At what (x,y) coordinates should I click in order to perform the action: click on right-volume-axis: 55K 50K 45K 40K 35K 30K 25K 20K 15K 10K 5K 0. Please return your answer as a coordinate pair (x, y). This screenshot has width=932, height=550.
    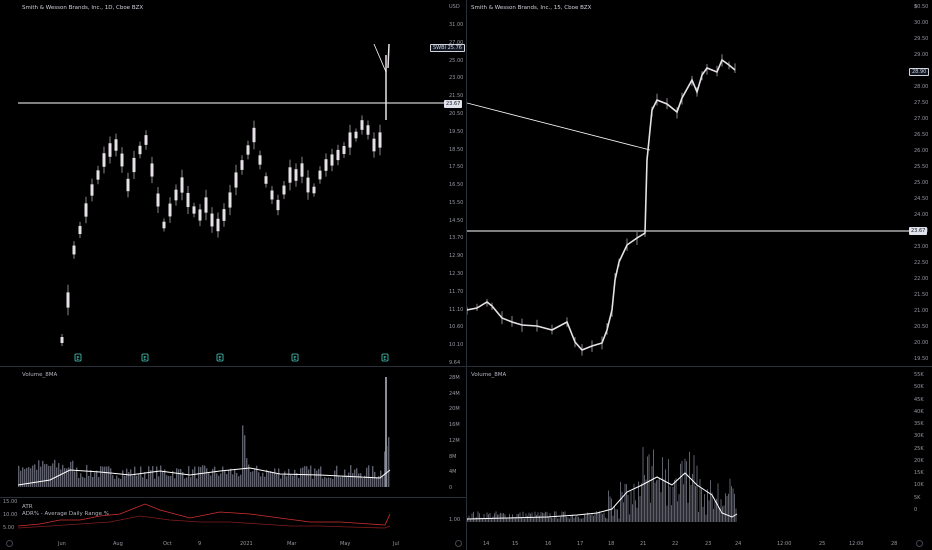
    Looking at the image, I should click on (920, 452).